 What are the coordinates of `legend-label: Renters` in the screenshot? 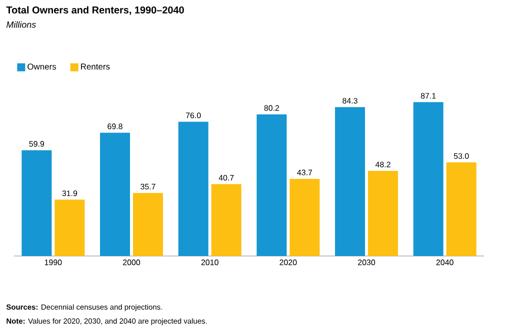 It's located at (95, 67).